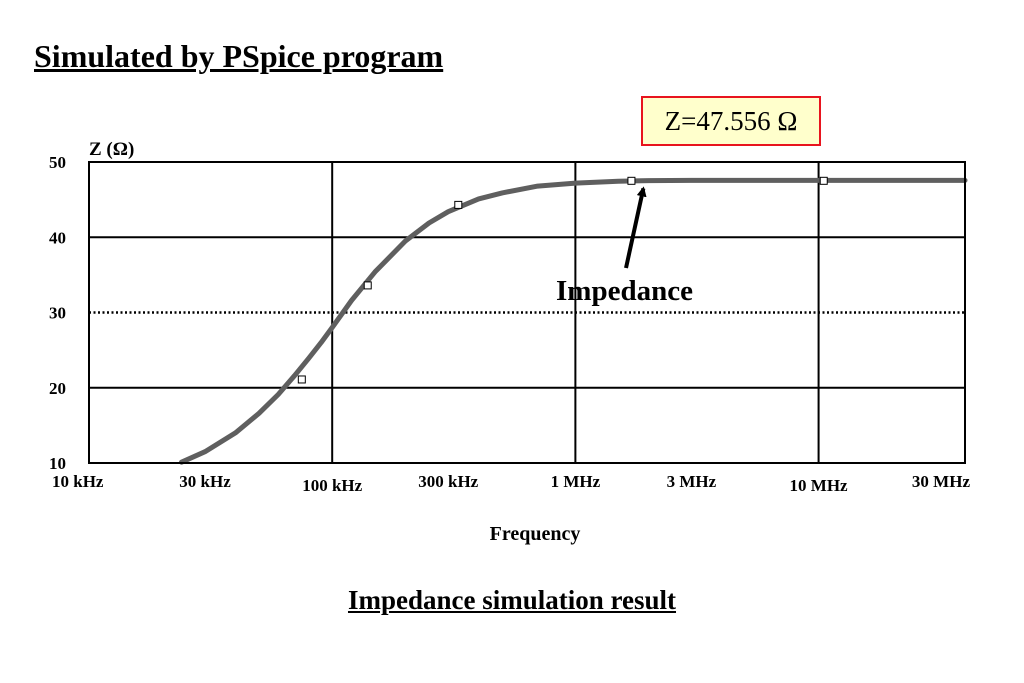  Describe the element at coordinates (332, 485) in the screenshot. I see `x-tick-label-2: 100 kHz` at that location.